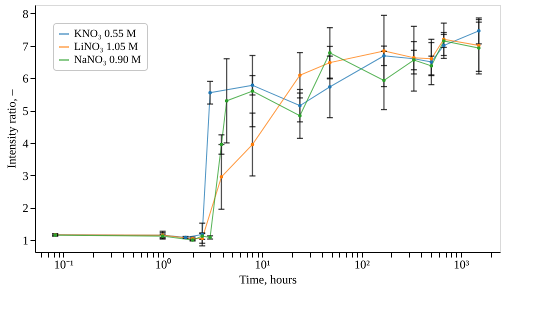  I want to click on y-tick-label: 6, so click(25, 79).